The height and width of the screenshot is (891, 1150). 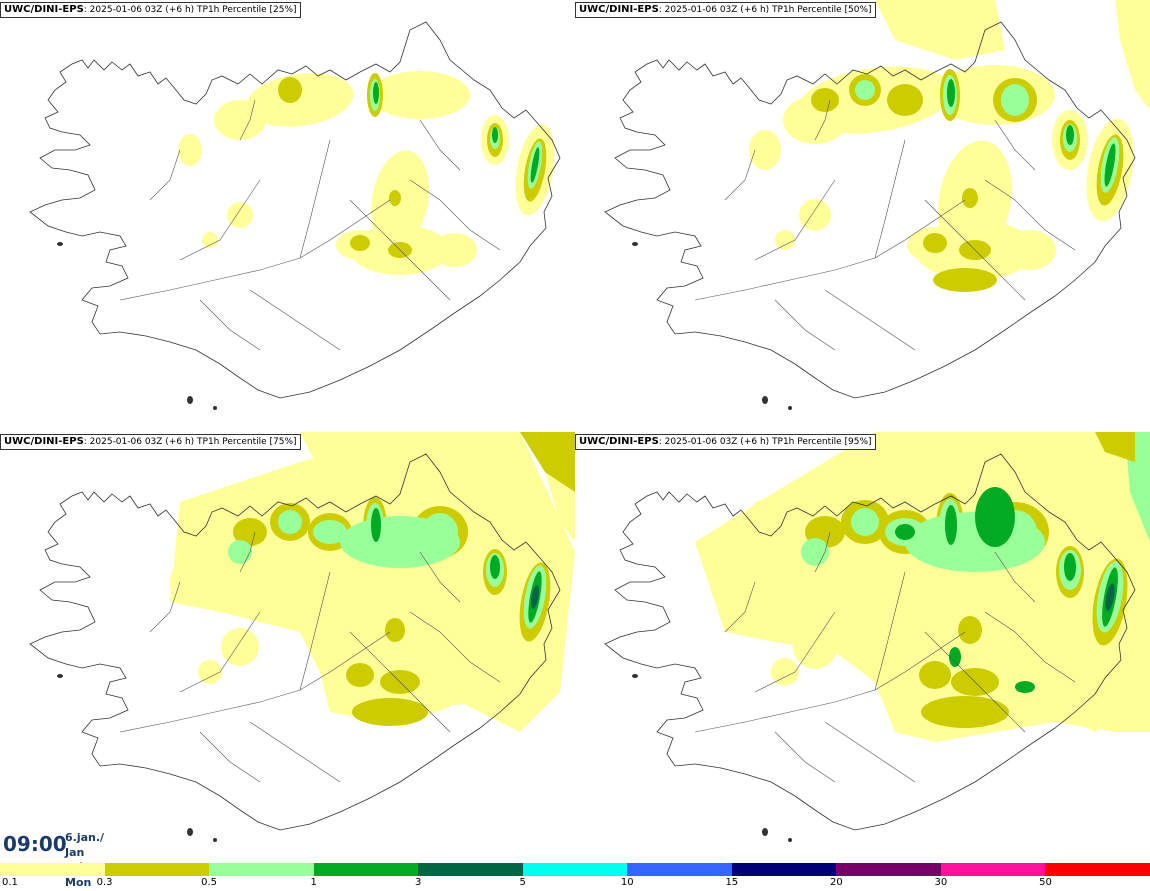 I want to click on legend-tick: 30, so click(x=941, y=882).